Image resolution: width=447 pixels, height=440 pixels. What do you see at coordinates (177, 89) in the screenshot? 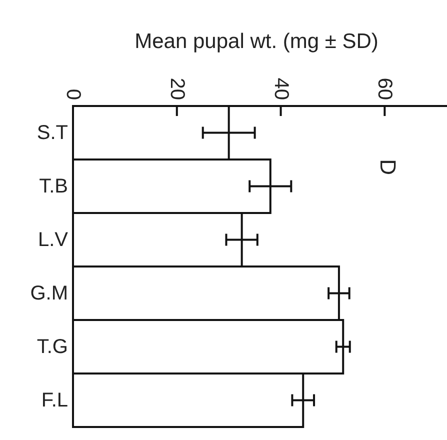
I see `x-tick-label: 20` at bounding box center [177, 89].